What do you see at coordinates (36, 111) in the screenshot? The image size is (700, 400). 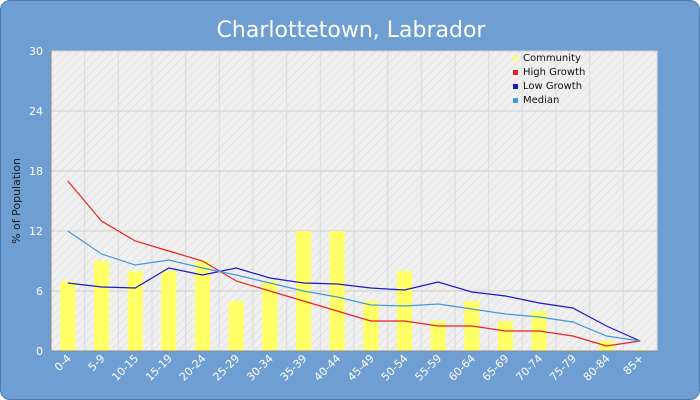 I see `y-tick-label: 24` at bounding box center [36, 111].